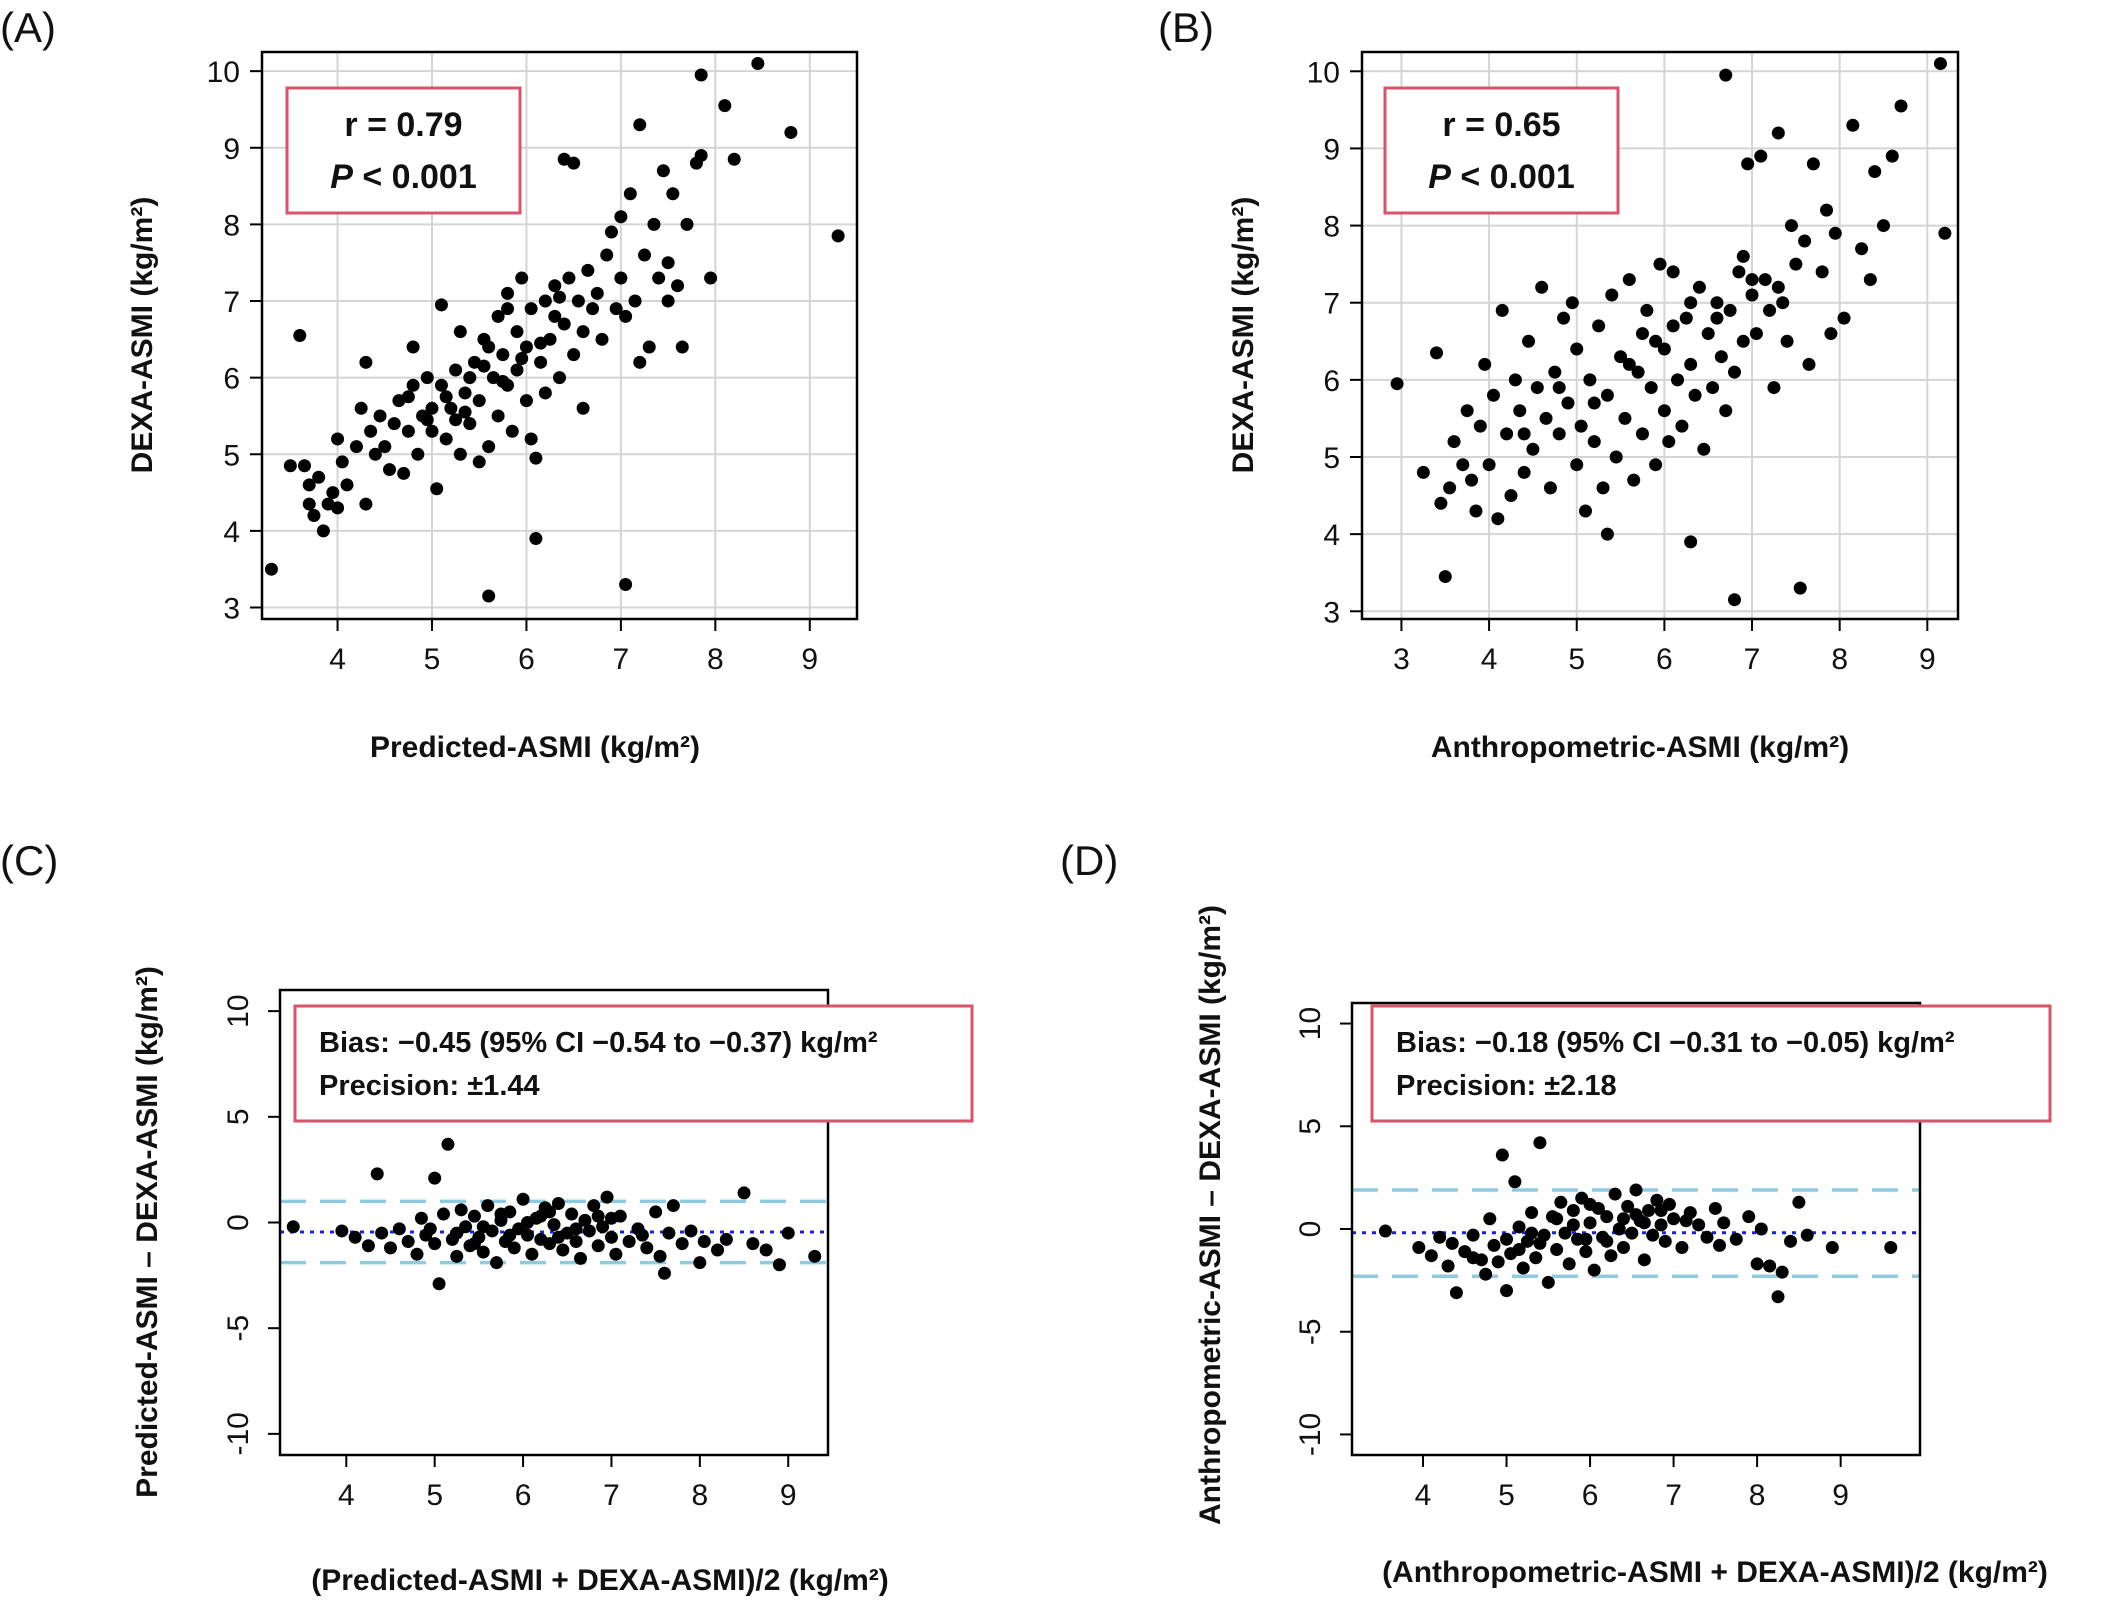  Describe the element at coordinates (1576, 659) in the screenshot. I see `x-tick-label: 5` at that location.